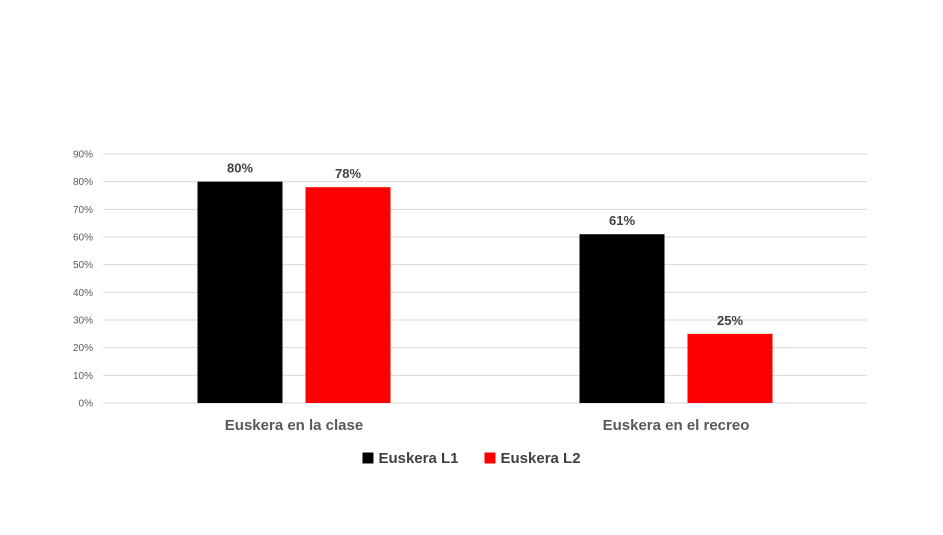 This screenshot has height=535, width=943. What do you see at coordinates (622, 220) in the screenshot?
I see `data-label: 61%` at bounding box center [622, 220].